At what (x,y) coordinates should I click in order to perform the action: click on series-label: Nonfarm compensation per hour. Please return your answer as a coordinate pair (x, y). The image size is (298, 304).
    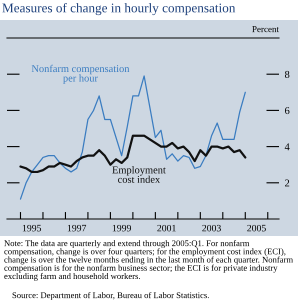
    Looking at the image, I should click on (81, 74).